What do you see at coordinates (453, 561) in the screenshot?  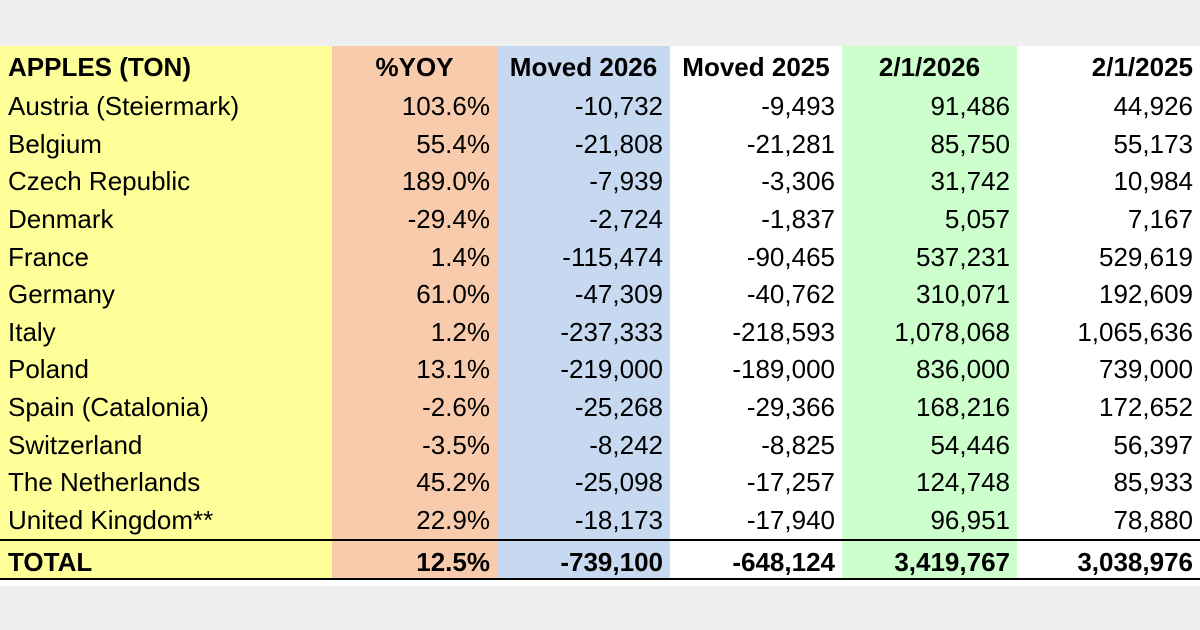 I see `total-cell: 12.5%` at bounding box center [453, 561].